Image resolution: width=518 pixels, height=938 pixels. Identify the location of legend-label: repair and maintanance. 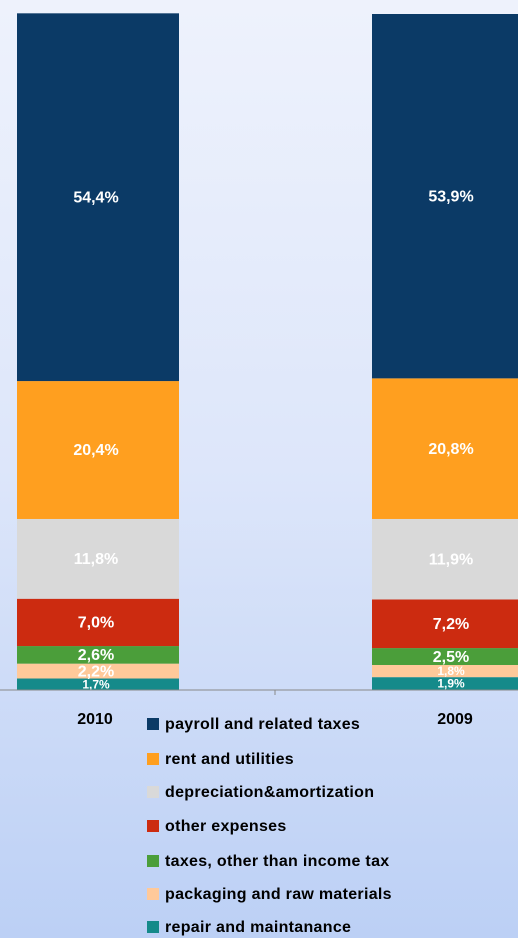
(258, 927).